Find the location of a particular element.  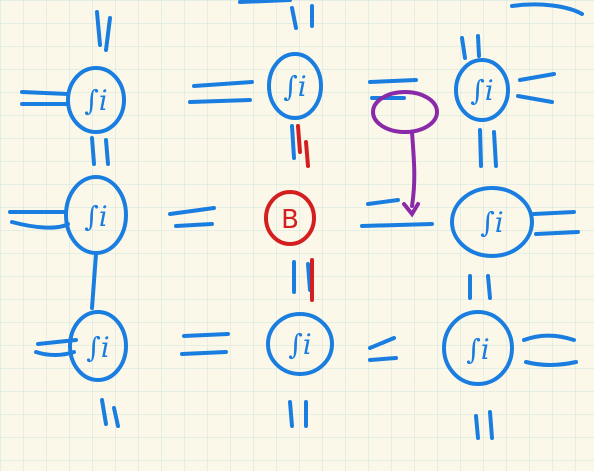

node-n00 is located at coordinates (96, 100).